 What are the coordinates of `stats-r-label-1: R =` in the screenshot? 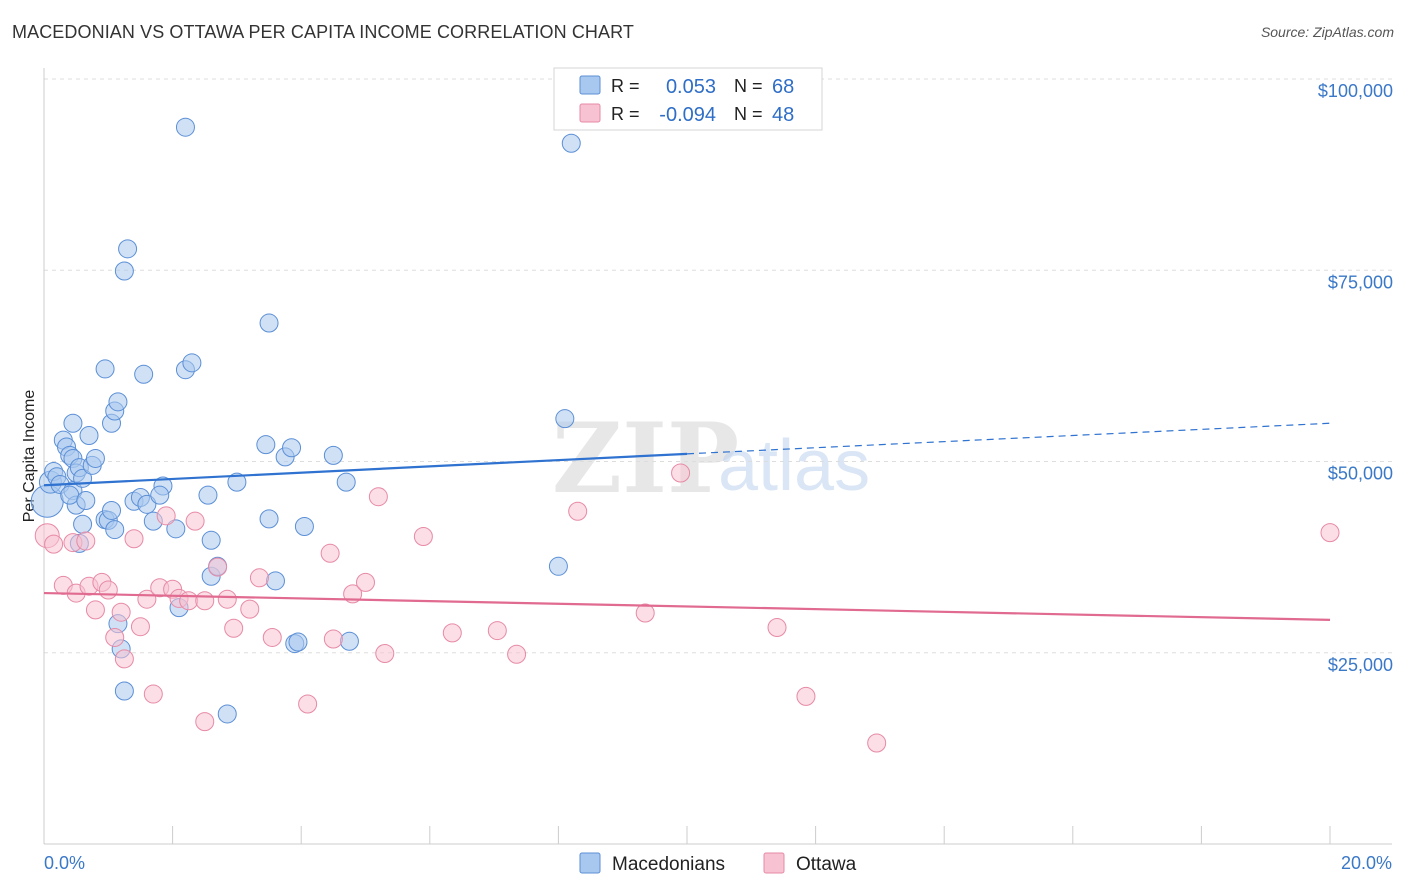 It's located at (625, 114).